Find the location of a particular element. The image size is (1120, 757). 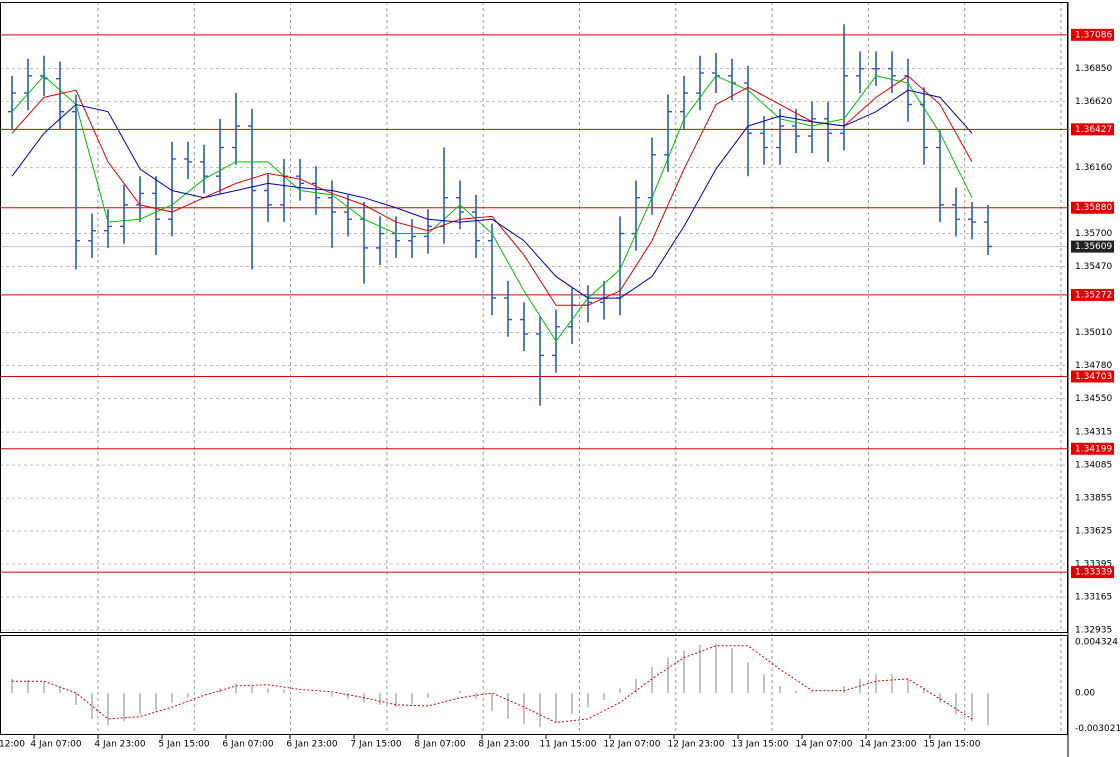

y-tick-label: 1.35700 is located at coordinates (1093, 234).